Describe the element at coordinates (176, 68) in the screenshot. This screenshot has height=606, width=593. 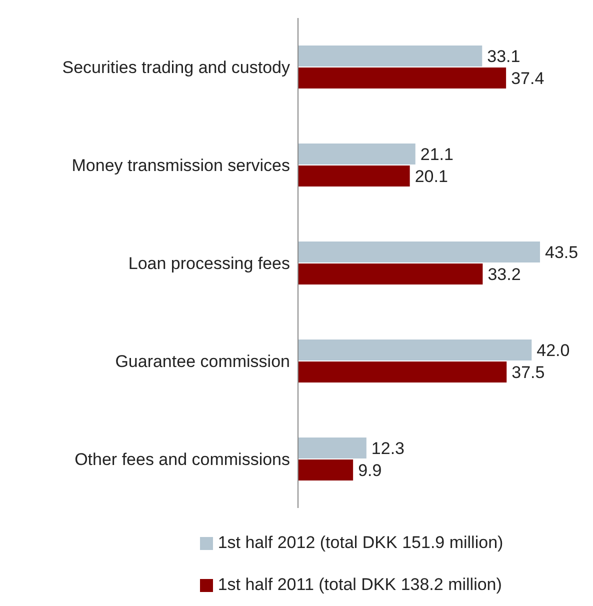
I see `y-tick-label: Securities trading and custody` at that location.